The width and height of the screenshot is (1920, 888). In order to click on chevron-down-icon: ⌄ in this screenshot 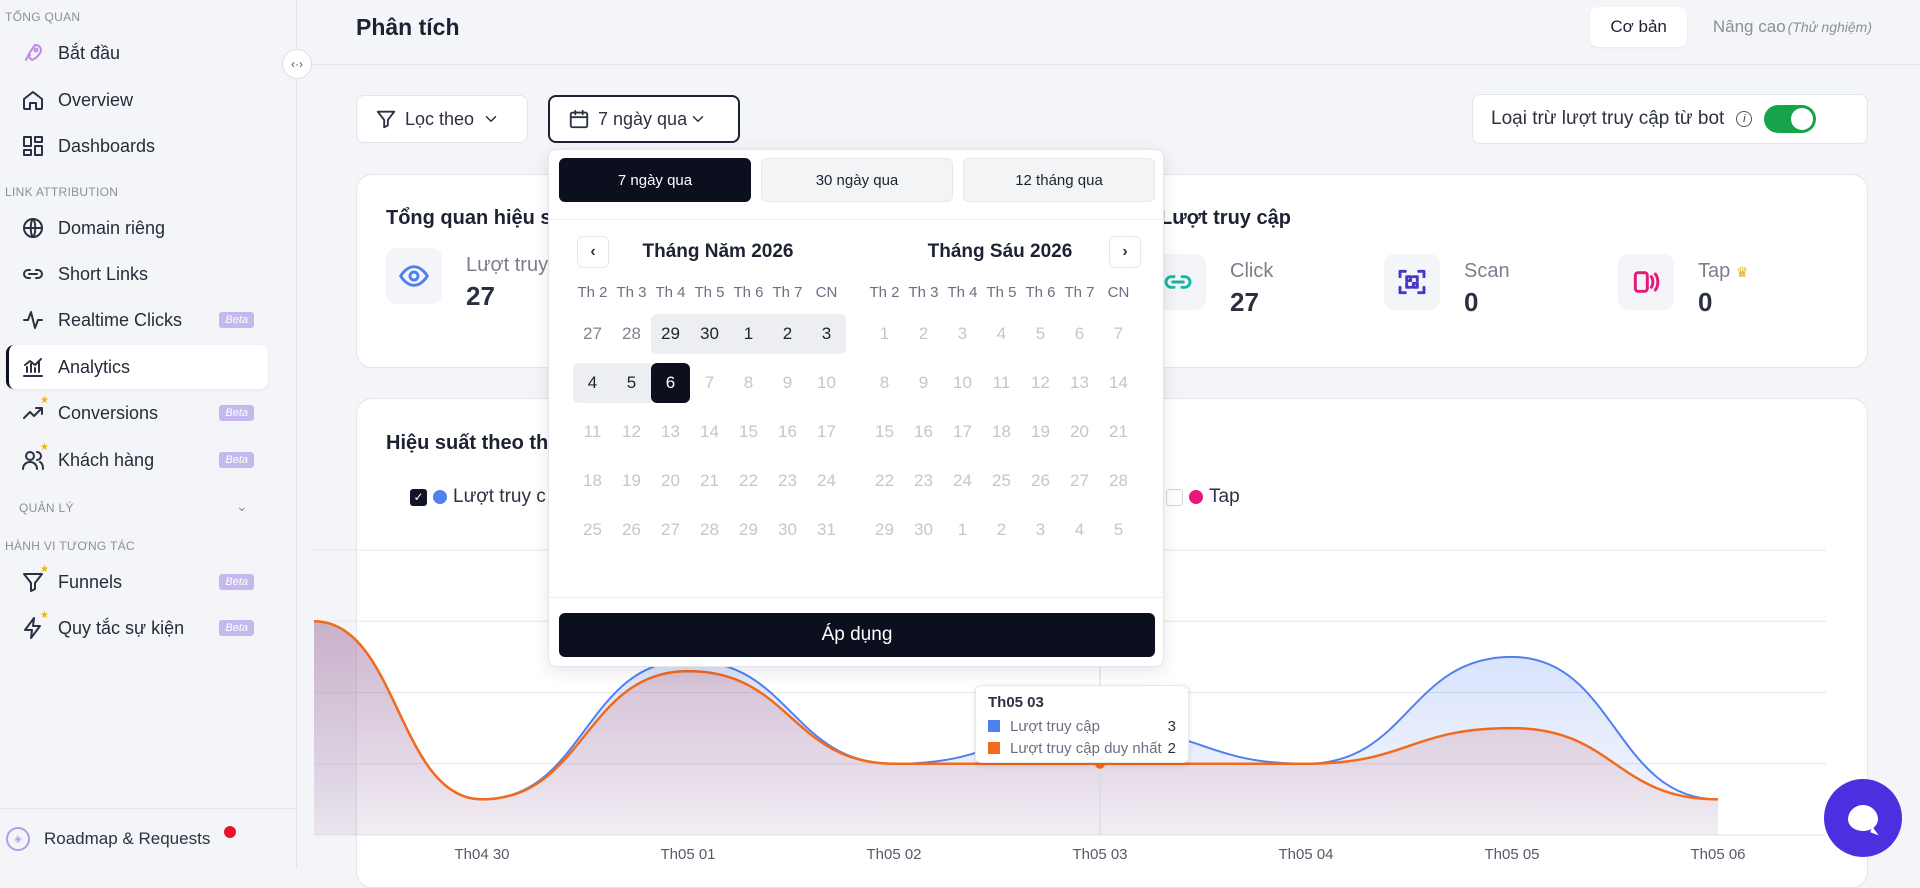, I will do `click(242, 506)`.